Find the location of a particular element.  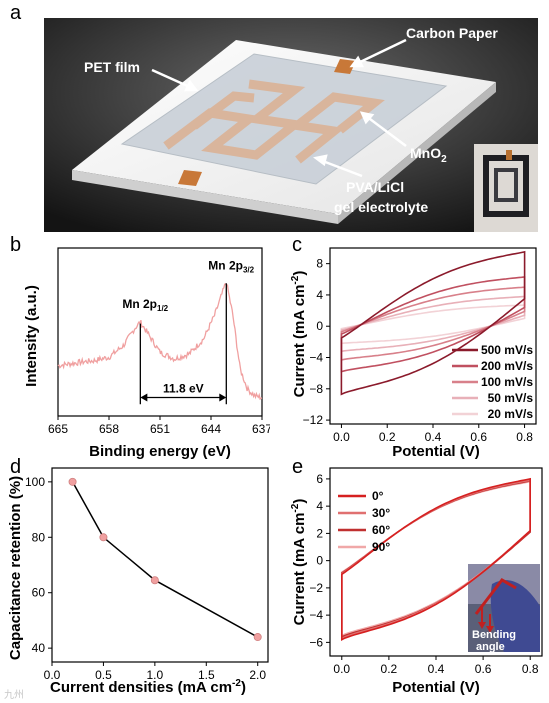

label-pet-film: PET film is located at coordinates (112, 67).